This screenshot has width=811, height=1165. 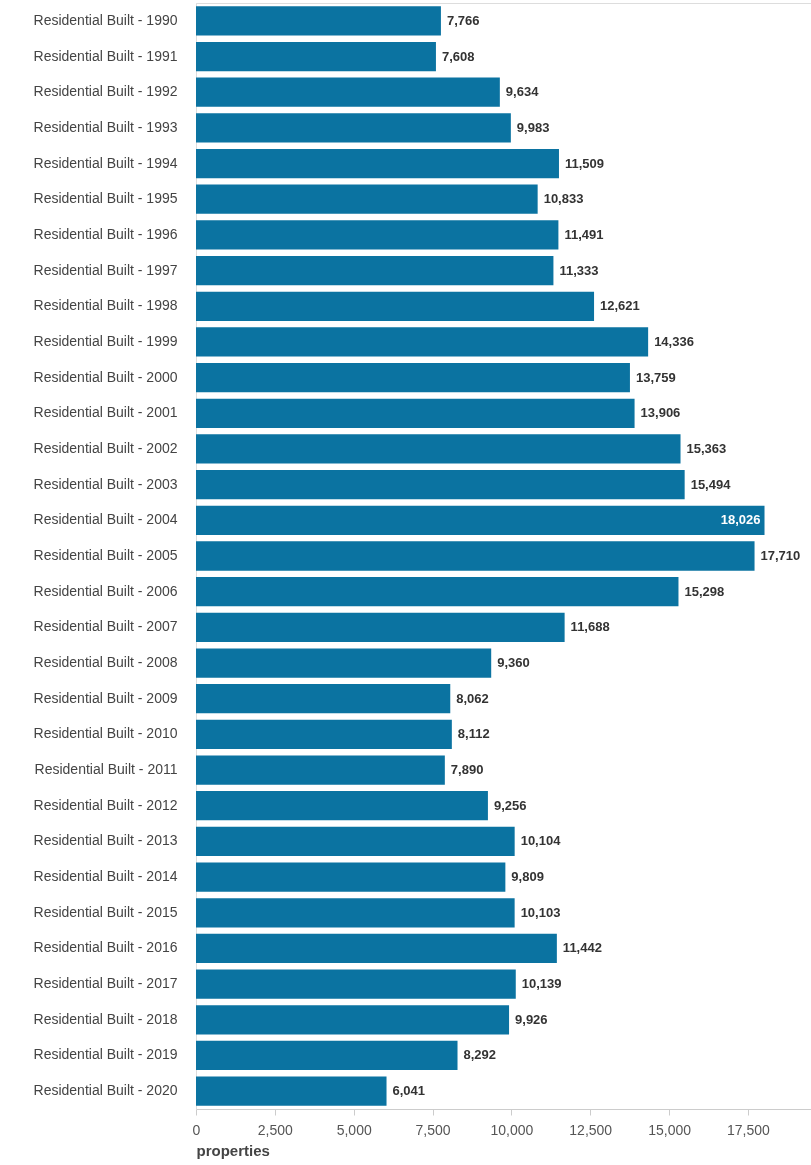 What do you see at coordinates (105, 198) in the screenshot?
I see `y-tick-label: Residential Built - 1995` at bounding box center [105, 198].